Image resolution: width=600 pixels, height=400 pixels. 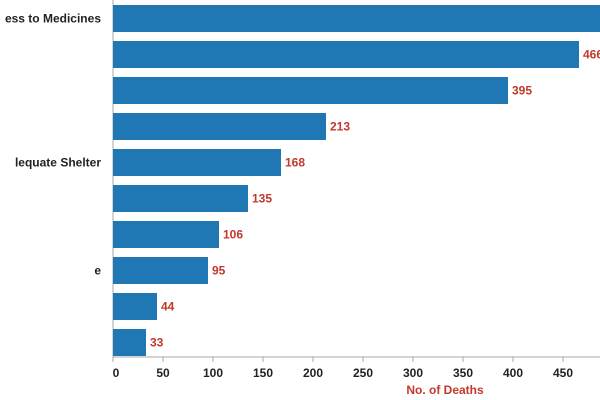 What do you see at coordinates (340, 127) in the screenshot?
I see `value-label: 213` at bounding box center [340, 127].